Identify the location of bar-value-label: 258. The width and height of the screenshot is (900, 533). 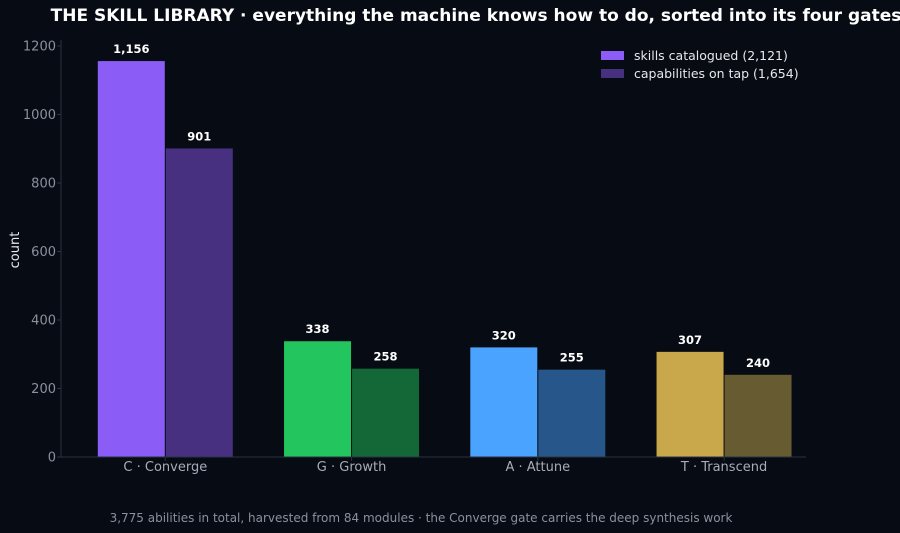
(386, 357).